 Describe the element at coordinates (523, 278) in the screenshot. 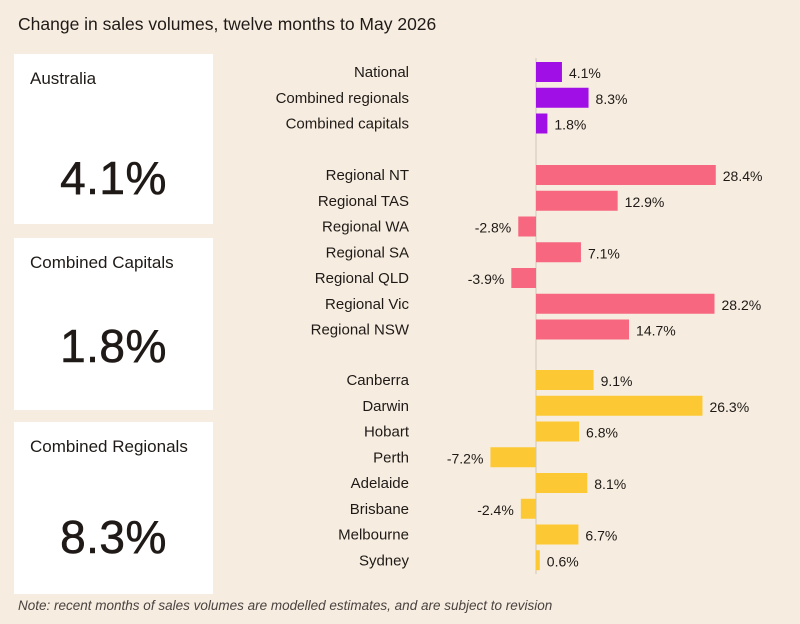

I see `bar-regional-qld` at that location.